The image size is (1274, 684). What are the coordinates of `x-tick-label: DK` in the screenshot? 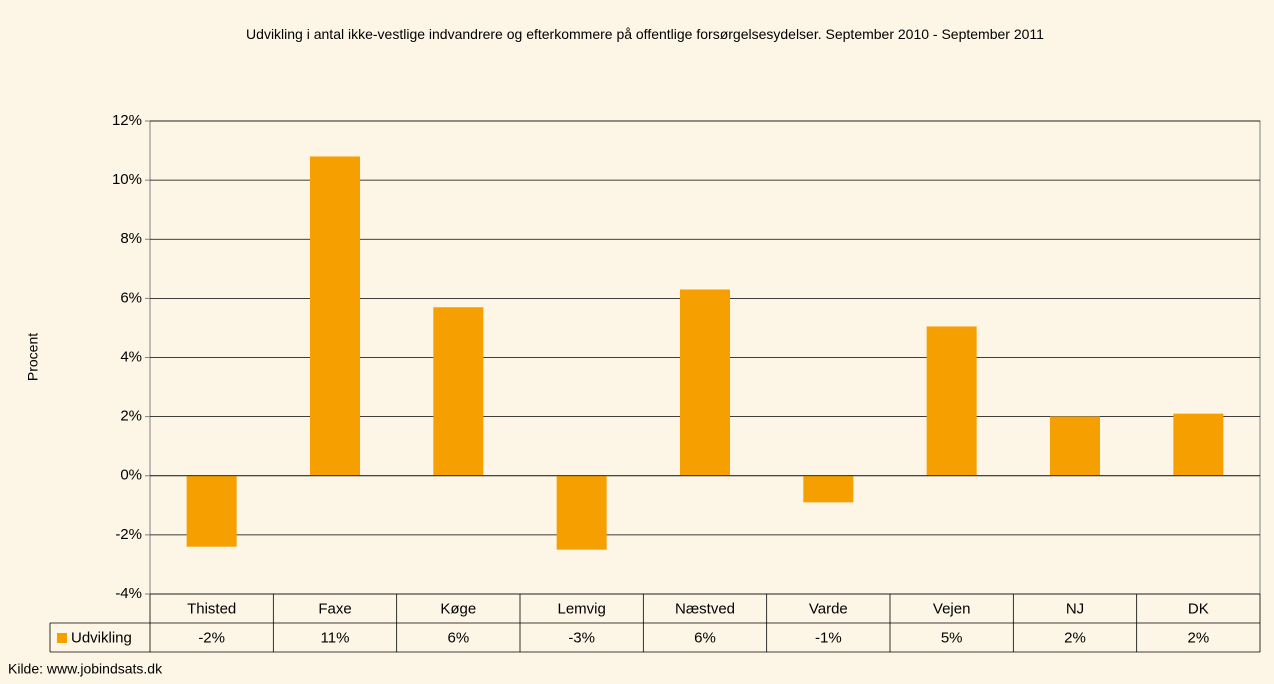 It's located at (1198, 608).